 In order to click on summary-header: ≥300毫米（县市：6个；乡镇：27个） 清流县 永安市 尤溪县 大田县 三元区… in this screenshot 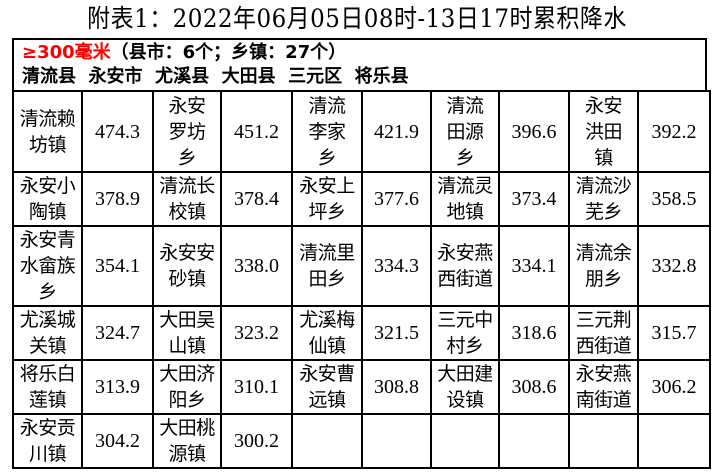, I will do `click(359, 64)`.